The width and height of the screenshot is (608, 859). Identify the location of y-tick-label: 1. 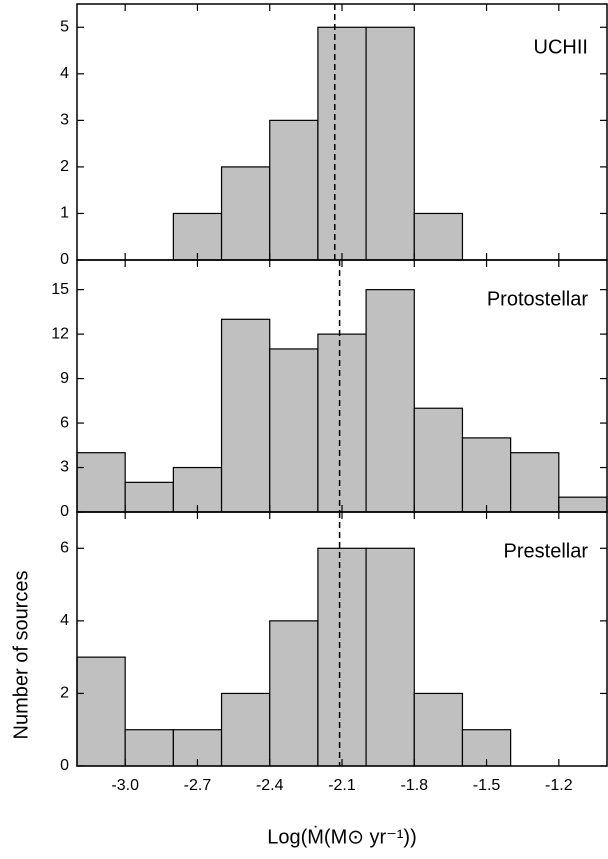
(64, 213).